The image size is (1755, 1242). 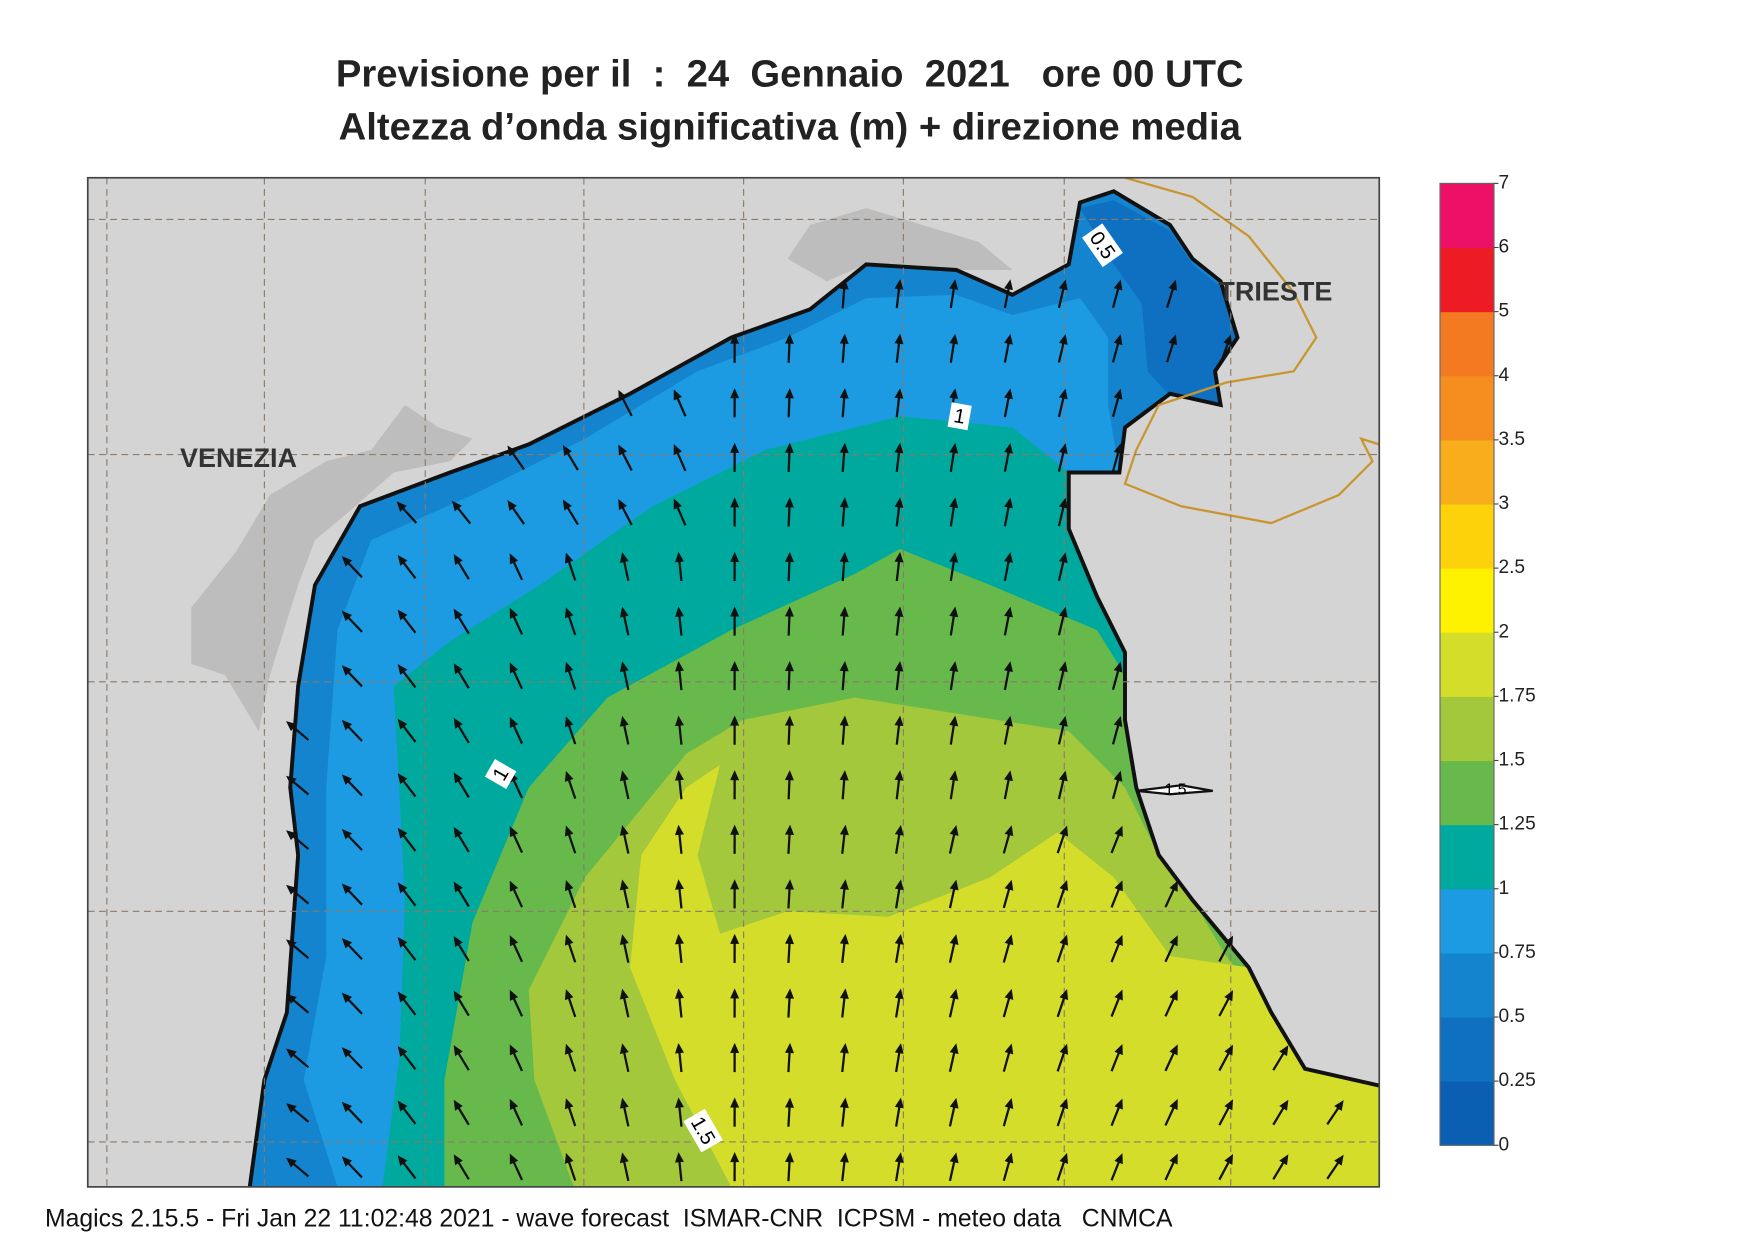 What do you see at coordinates (238, 458) in the screenshot?
I see `city-label: VENEZIA` at bounding box center [238, 458].